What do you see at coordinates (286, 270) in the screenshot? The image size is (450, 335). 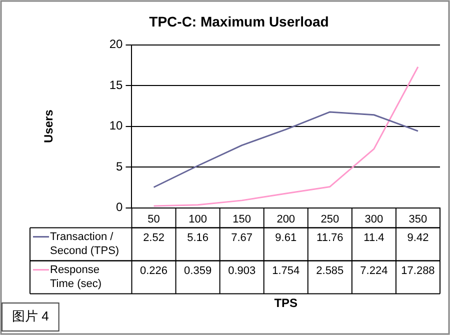 I see `data-label: 1.754` at bounding box center [286, 270].